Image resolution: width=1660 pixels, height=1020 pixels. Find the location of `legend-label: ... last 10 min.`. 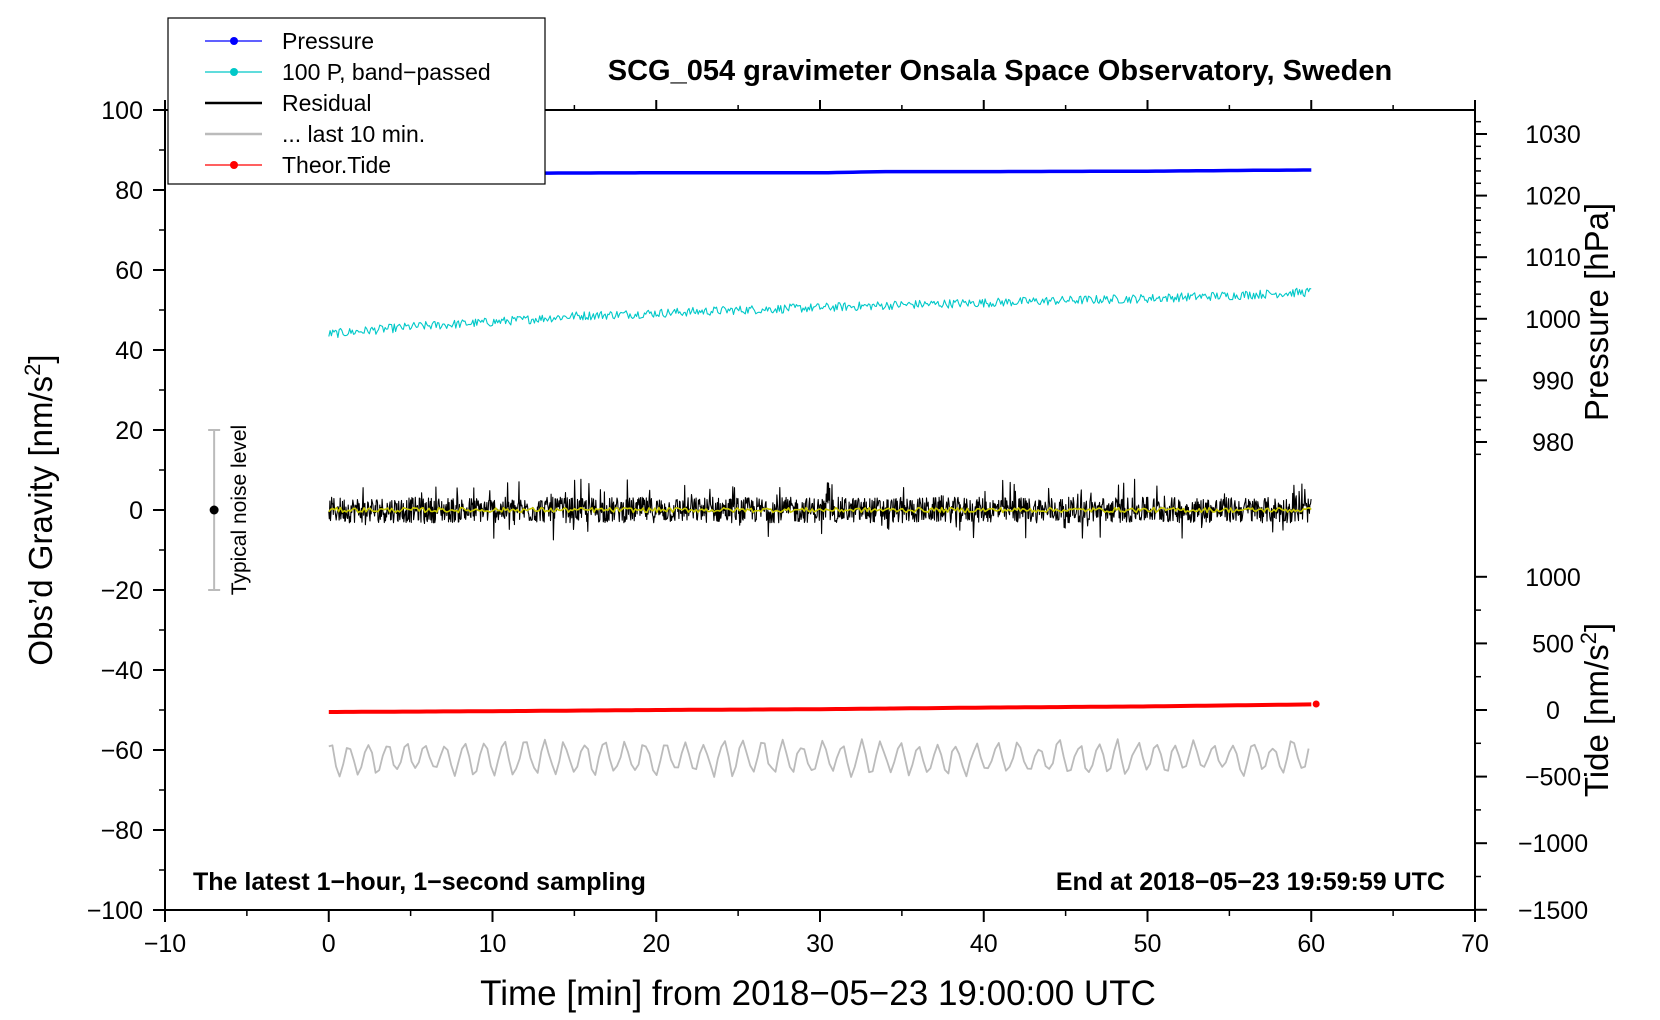

legend-label: ... last 10 min. is located at coordinates (353, 134).